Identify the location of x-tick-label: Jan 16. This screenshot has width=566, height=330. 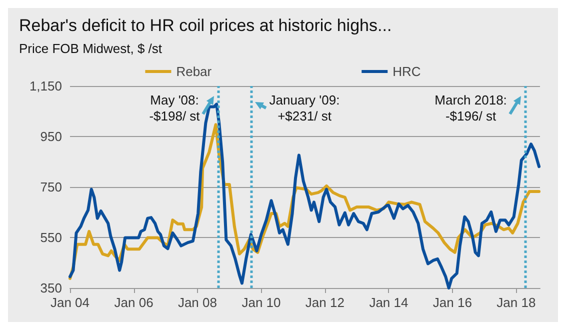
(452, 302).